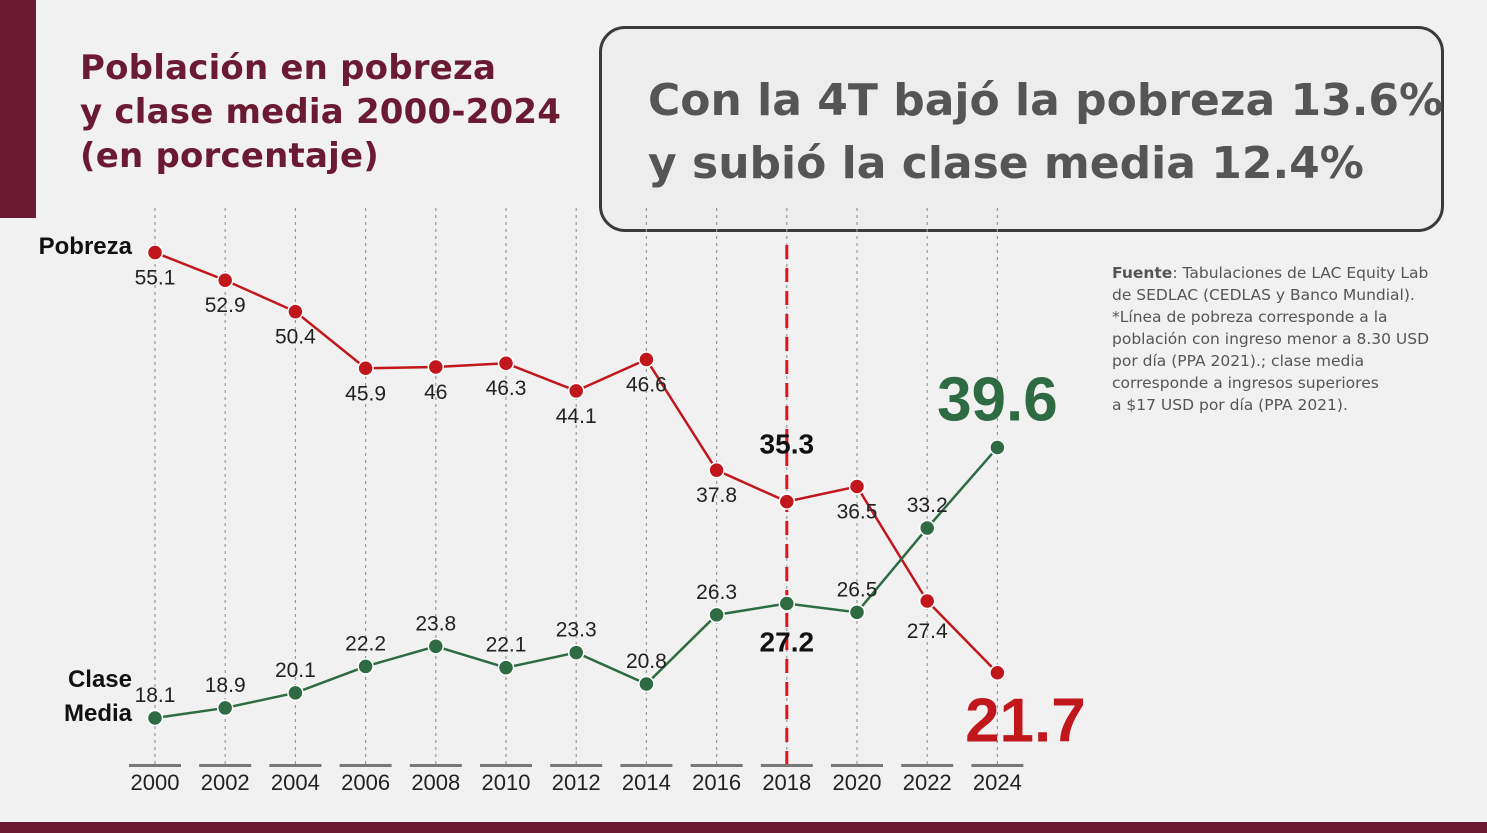  What do you see at coordinates (365, 393) in the screenshot?
I see `poverty-label-2006: 45.9` at bounding box center [365, 393].